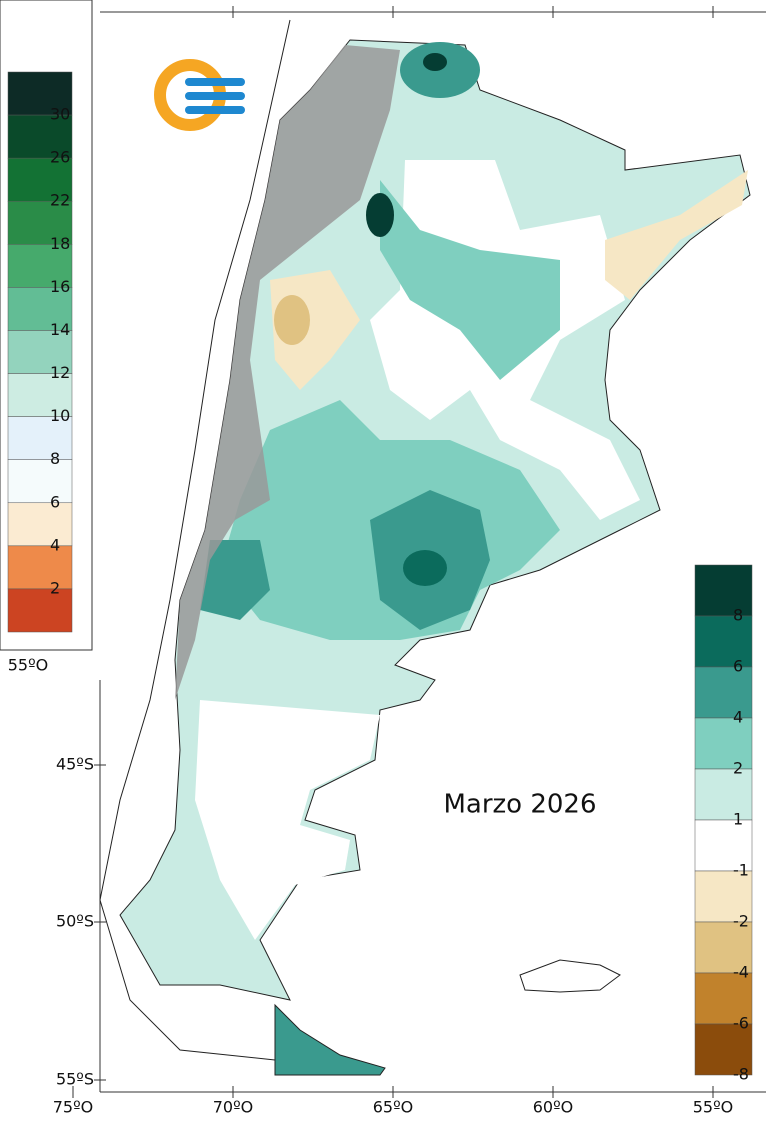 The height and width of the screenshot is (1122, 766). I want to click on inset-axis-label: 55ºO, so click(28, 665).